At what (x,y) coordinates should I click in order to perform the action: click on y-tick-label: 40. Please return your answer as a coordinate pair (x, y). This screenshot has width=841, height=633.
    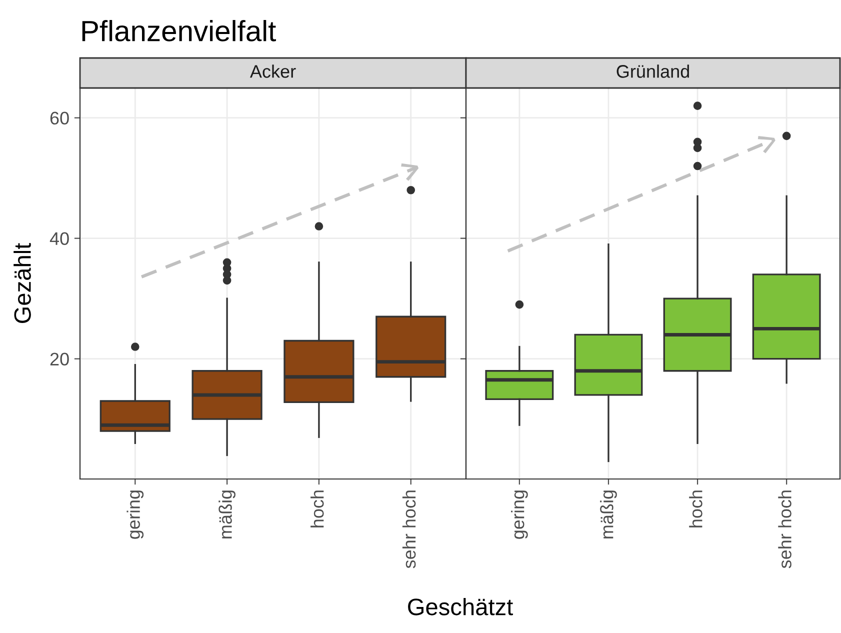
    Looking at the image, I should click on (59, 239).